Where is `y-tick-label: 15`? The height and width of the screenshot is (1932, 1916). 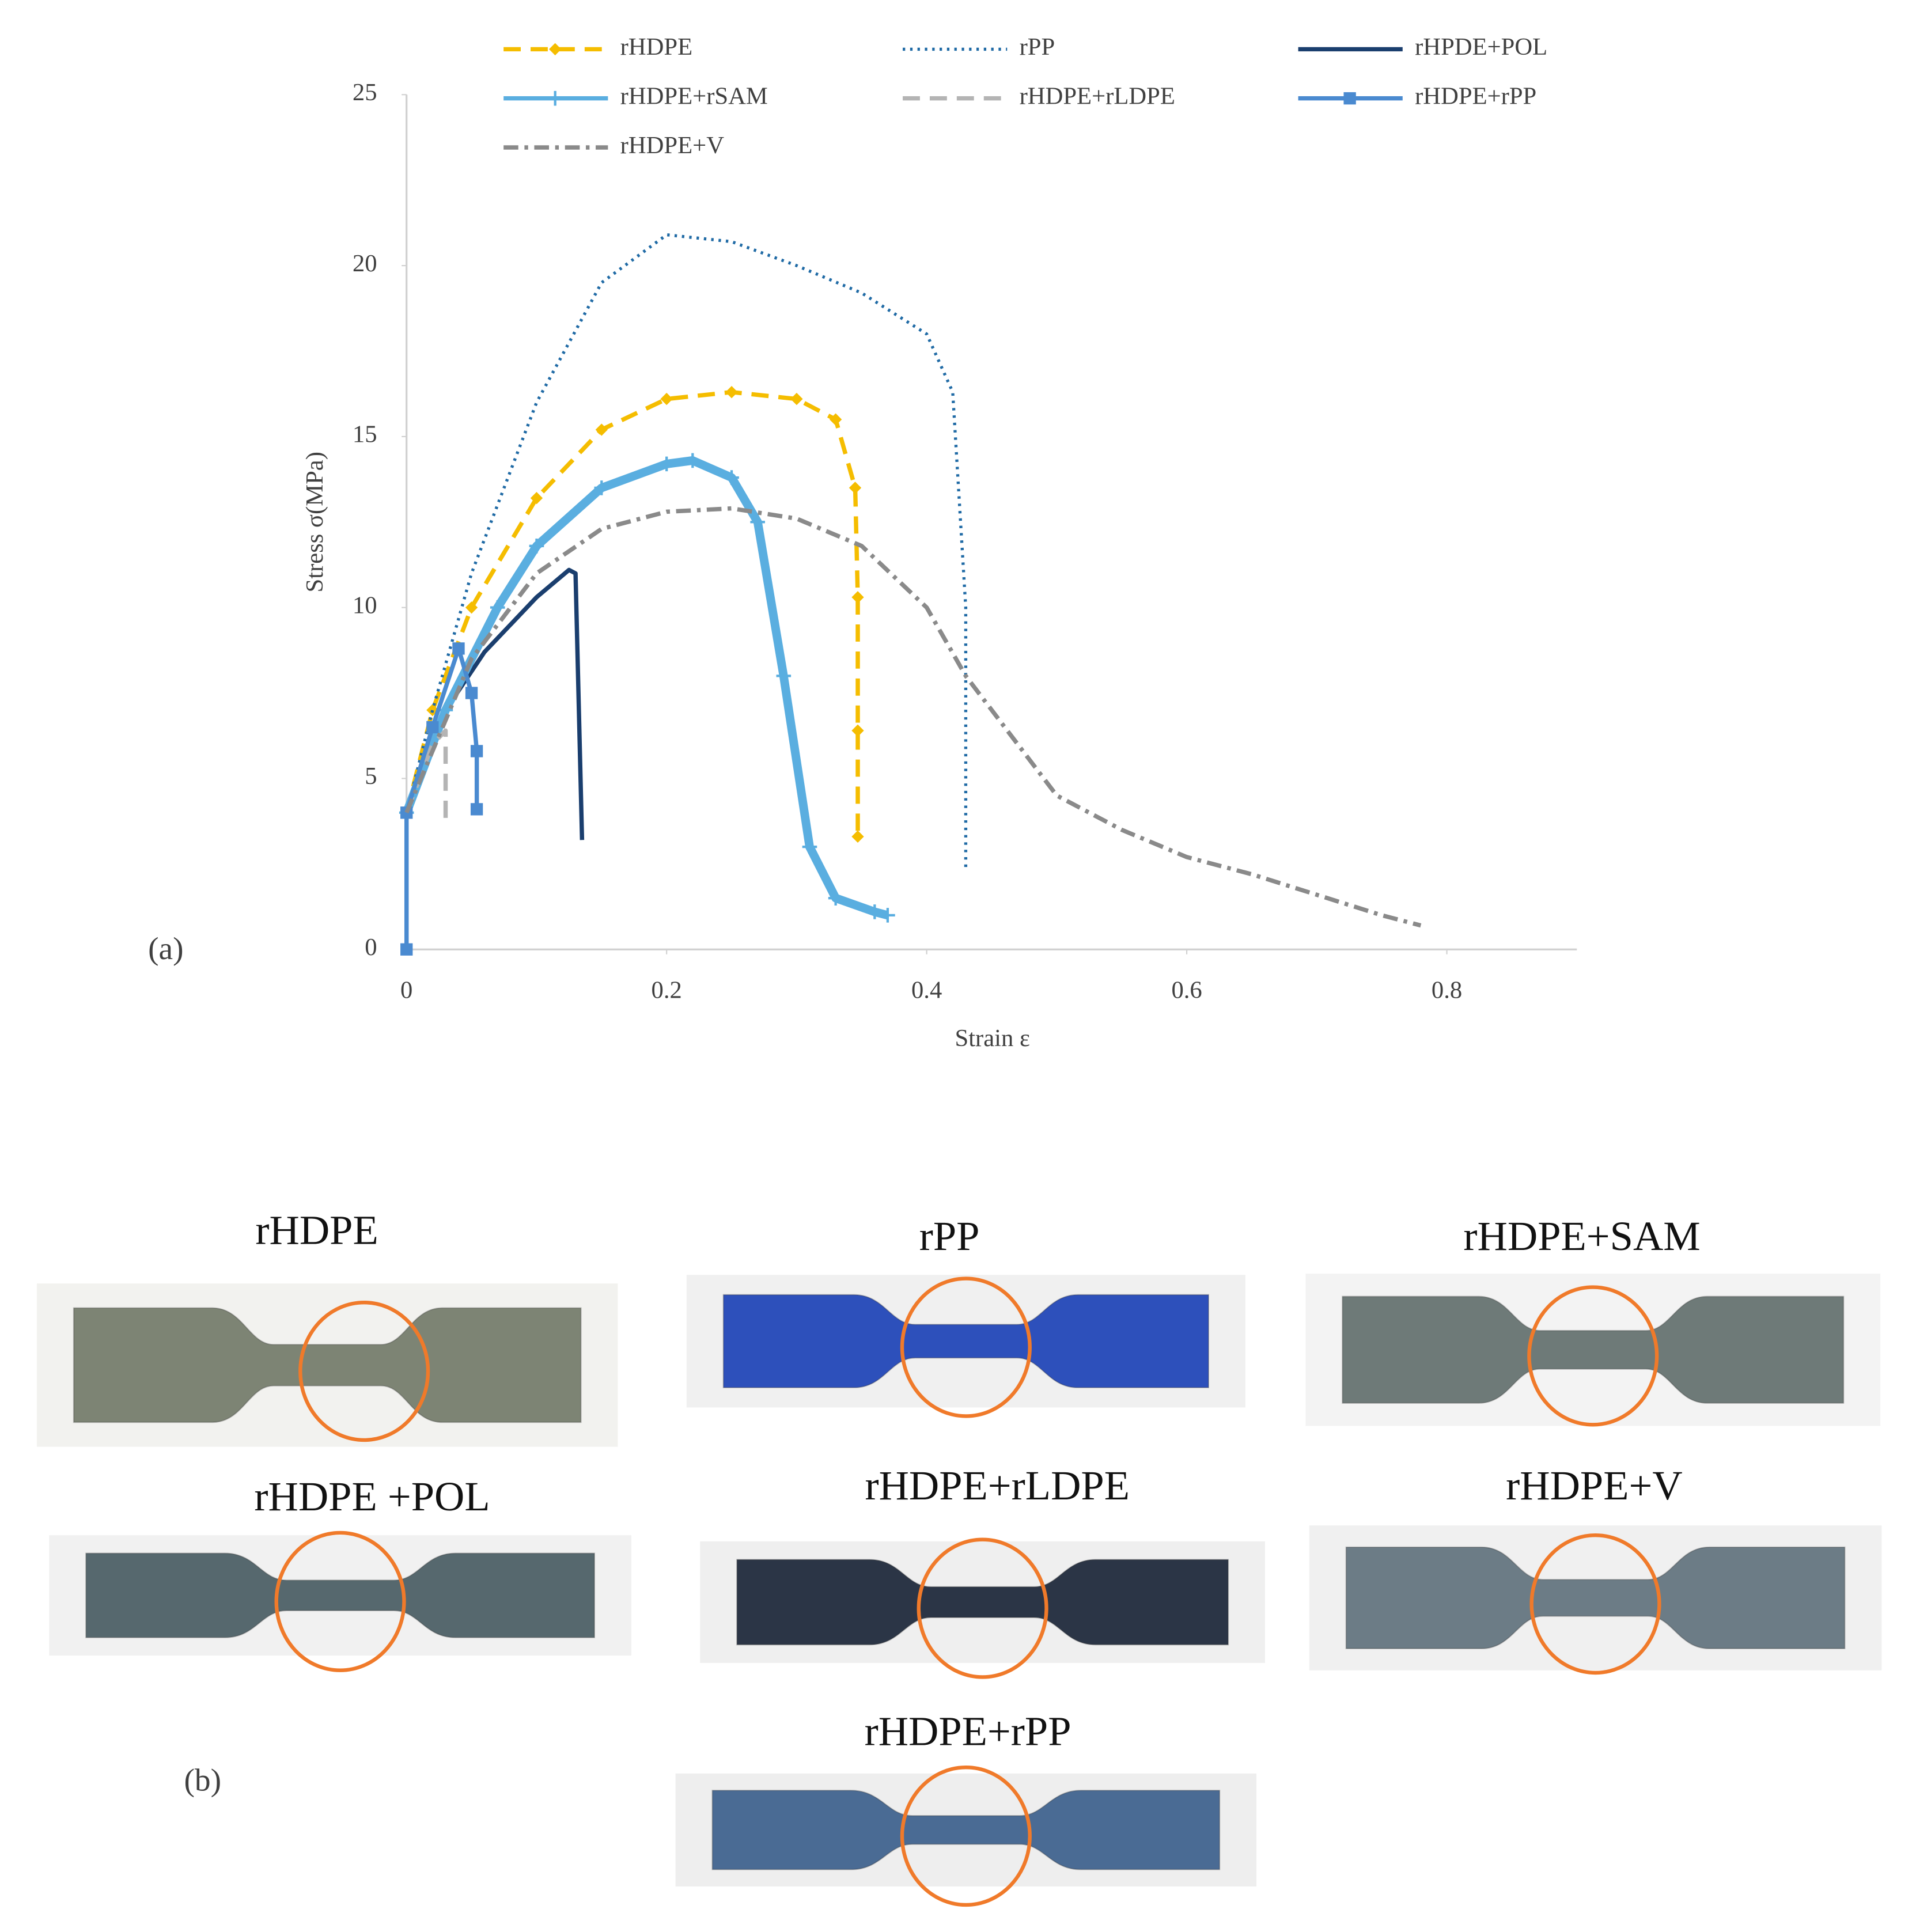
y-tick-label: 15 is located at coordinates (365, 434).